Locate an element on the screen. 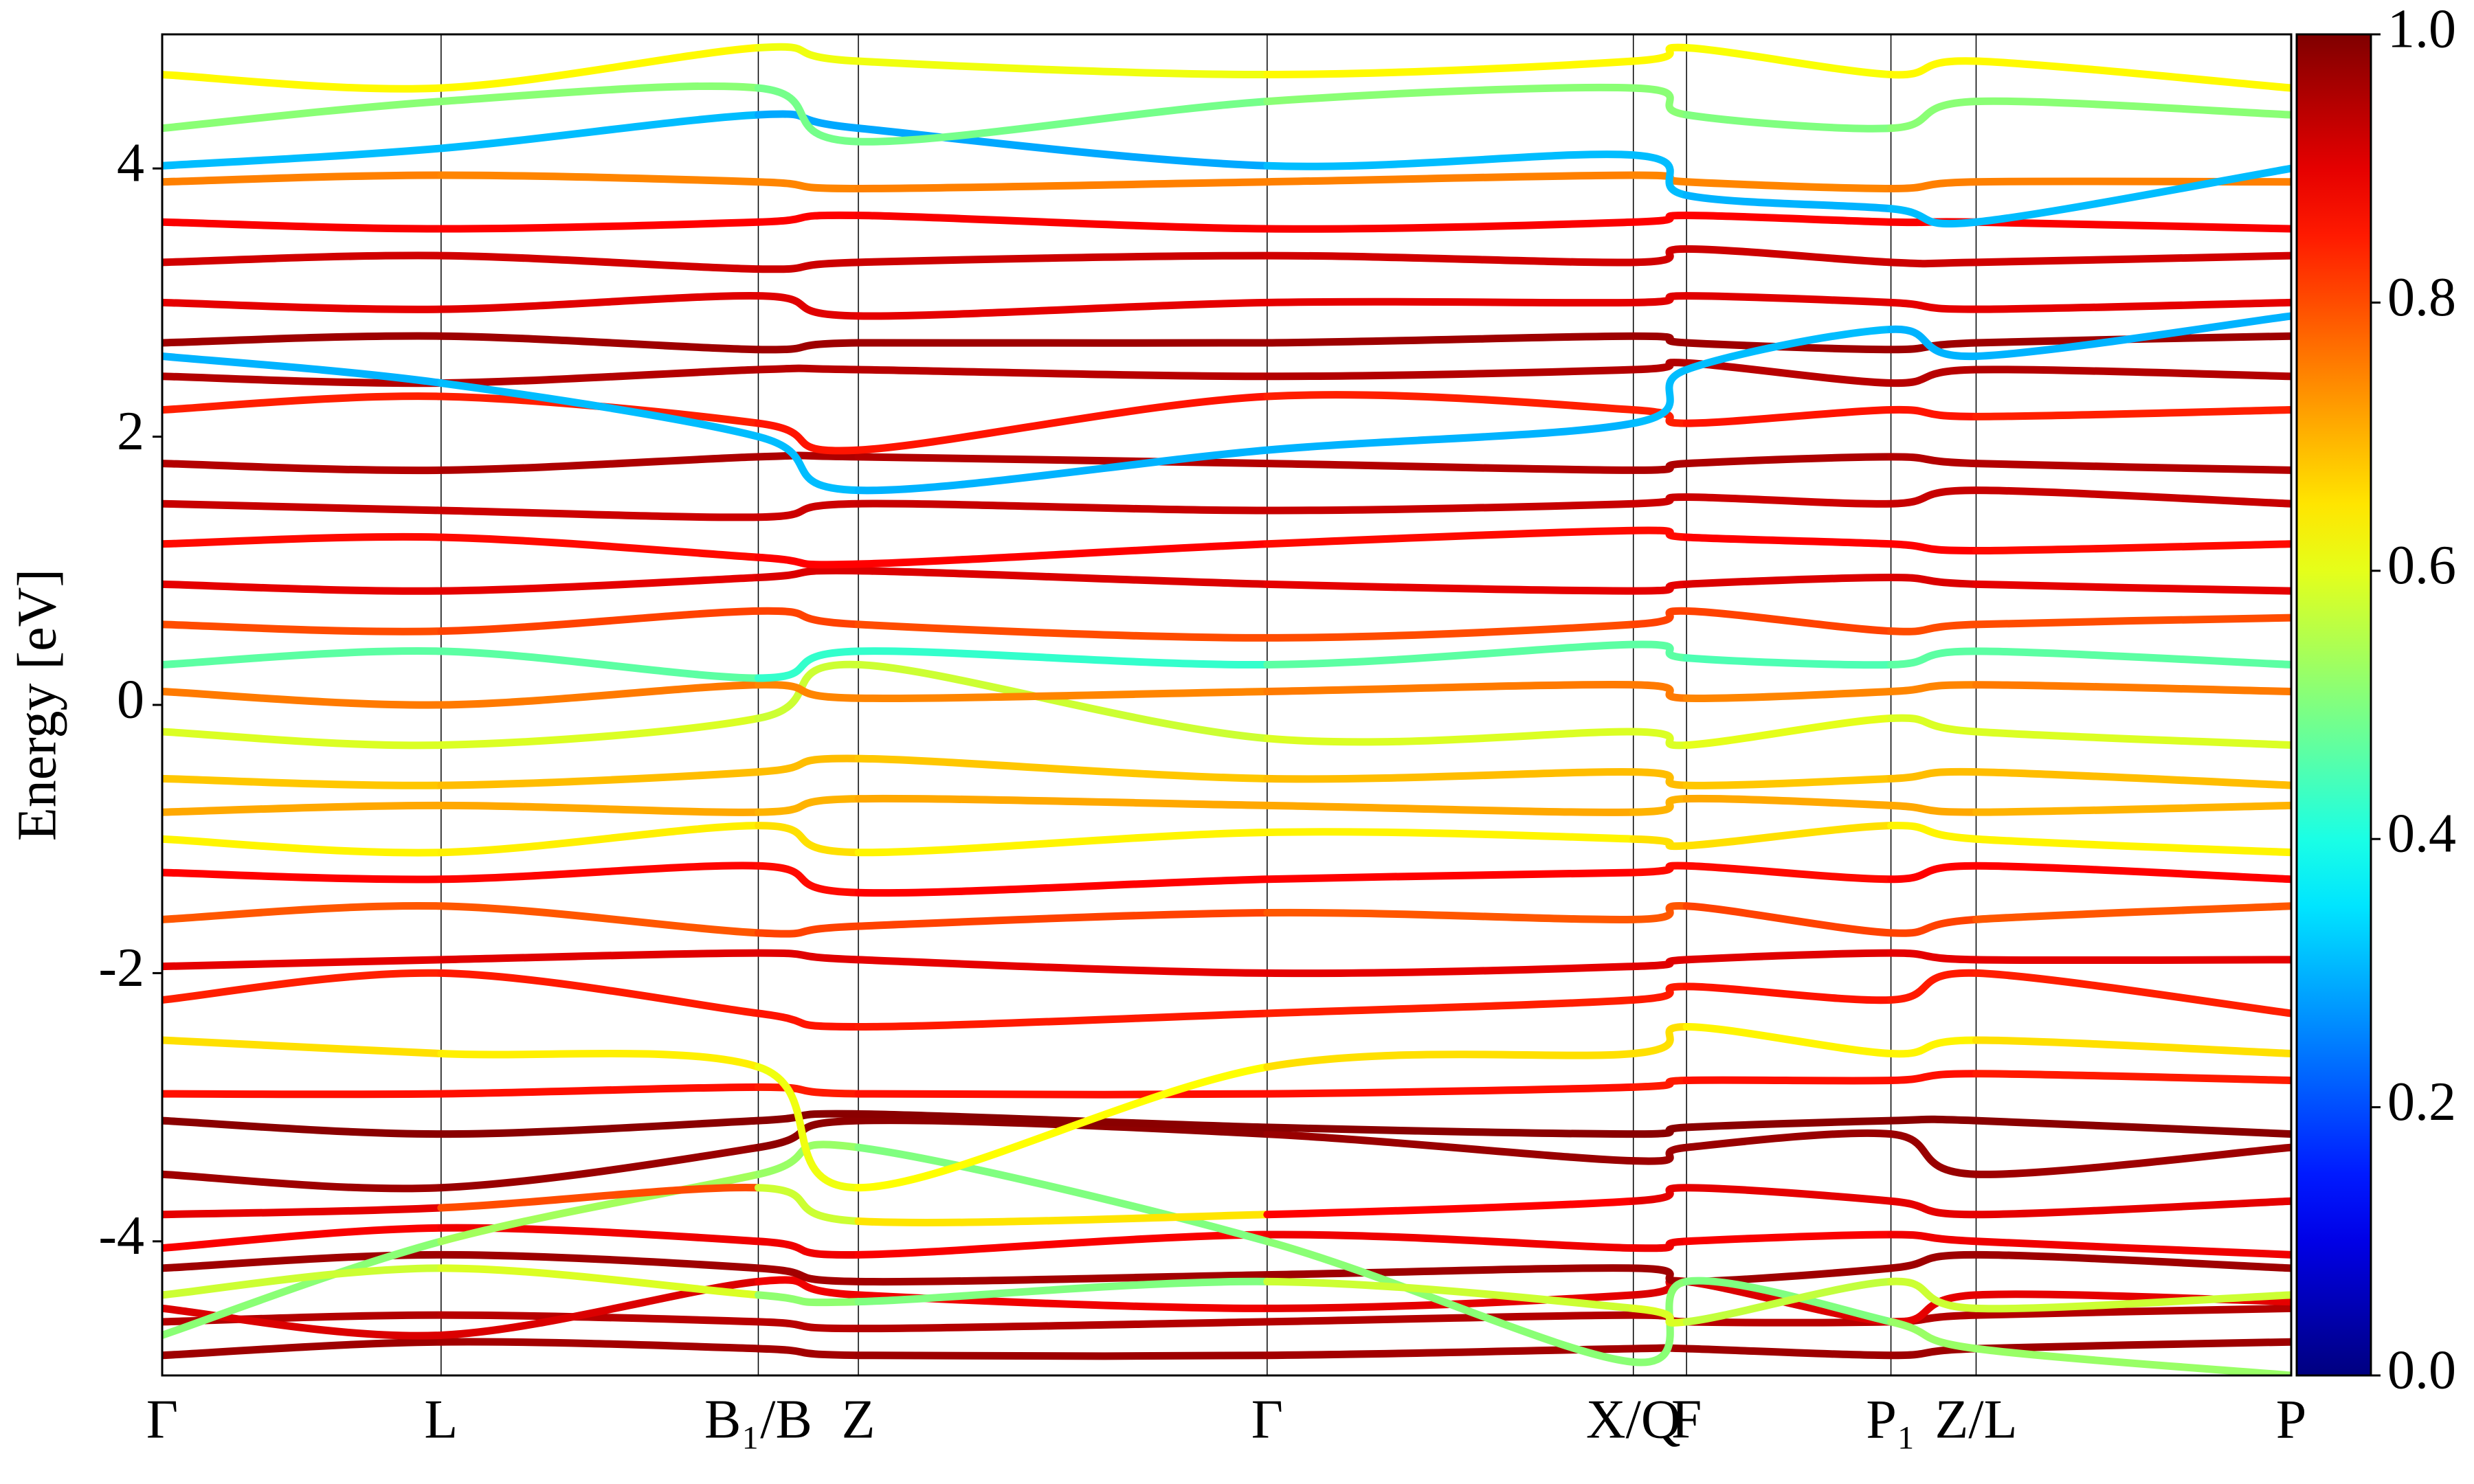 Image resolution: width=2474 pixels, height=1484 pixels. x-tick-label: F is located at coordinates (1686, 1419).